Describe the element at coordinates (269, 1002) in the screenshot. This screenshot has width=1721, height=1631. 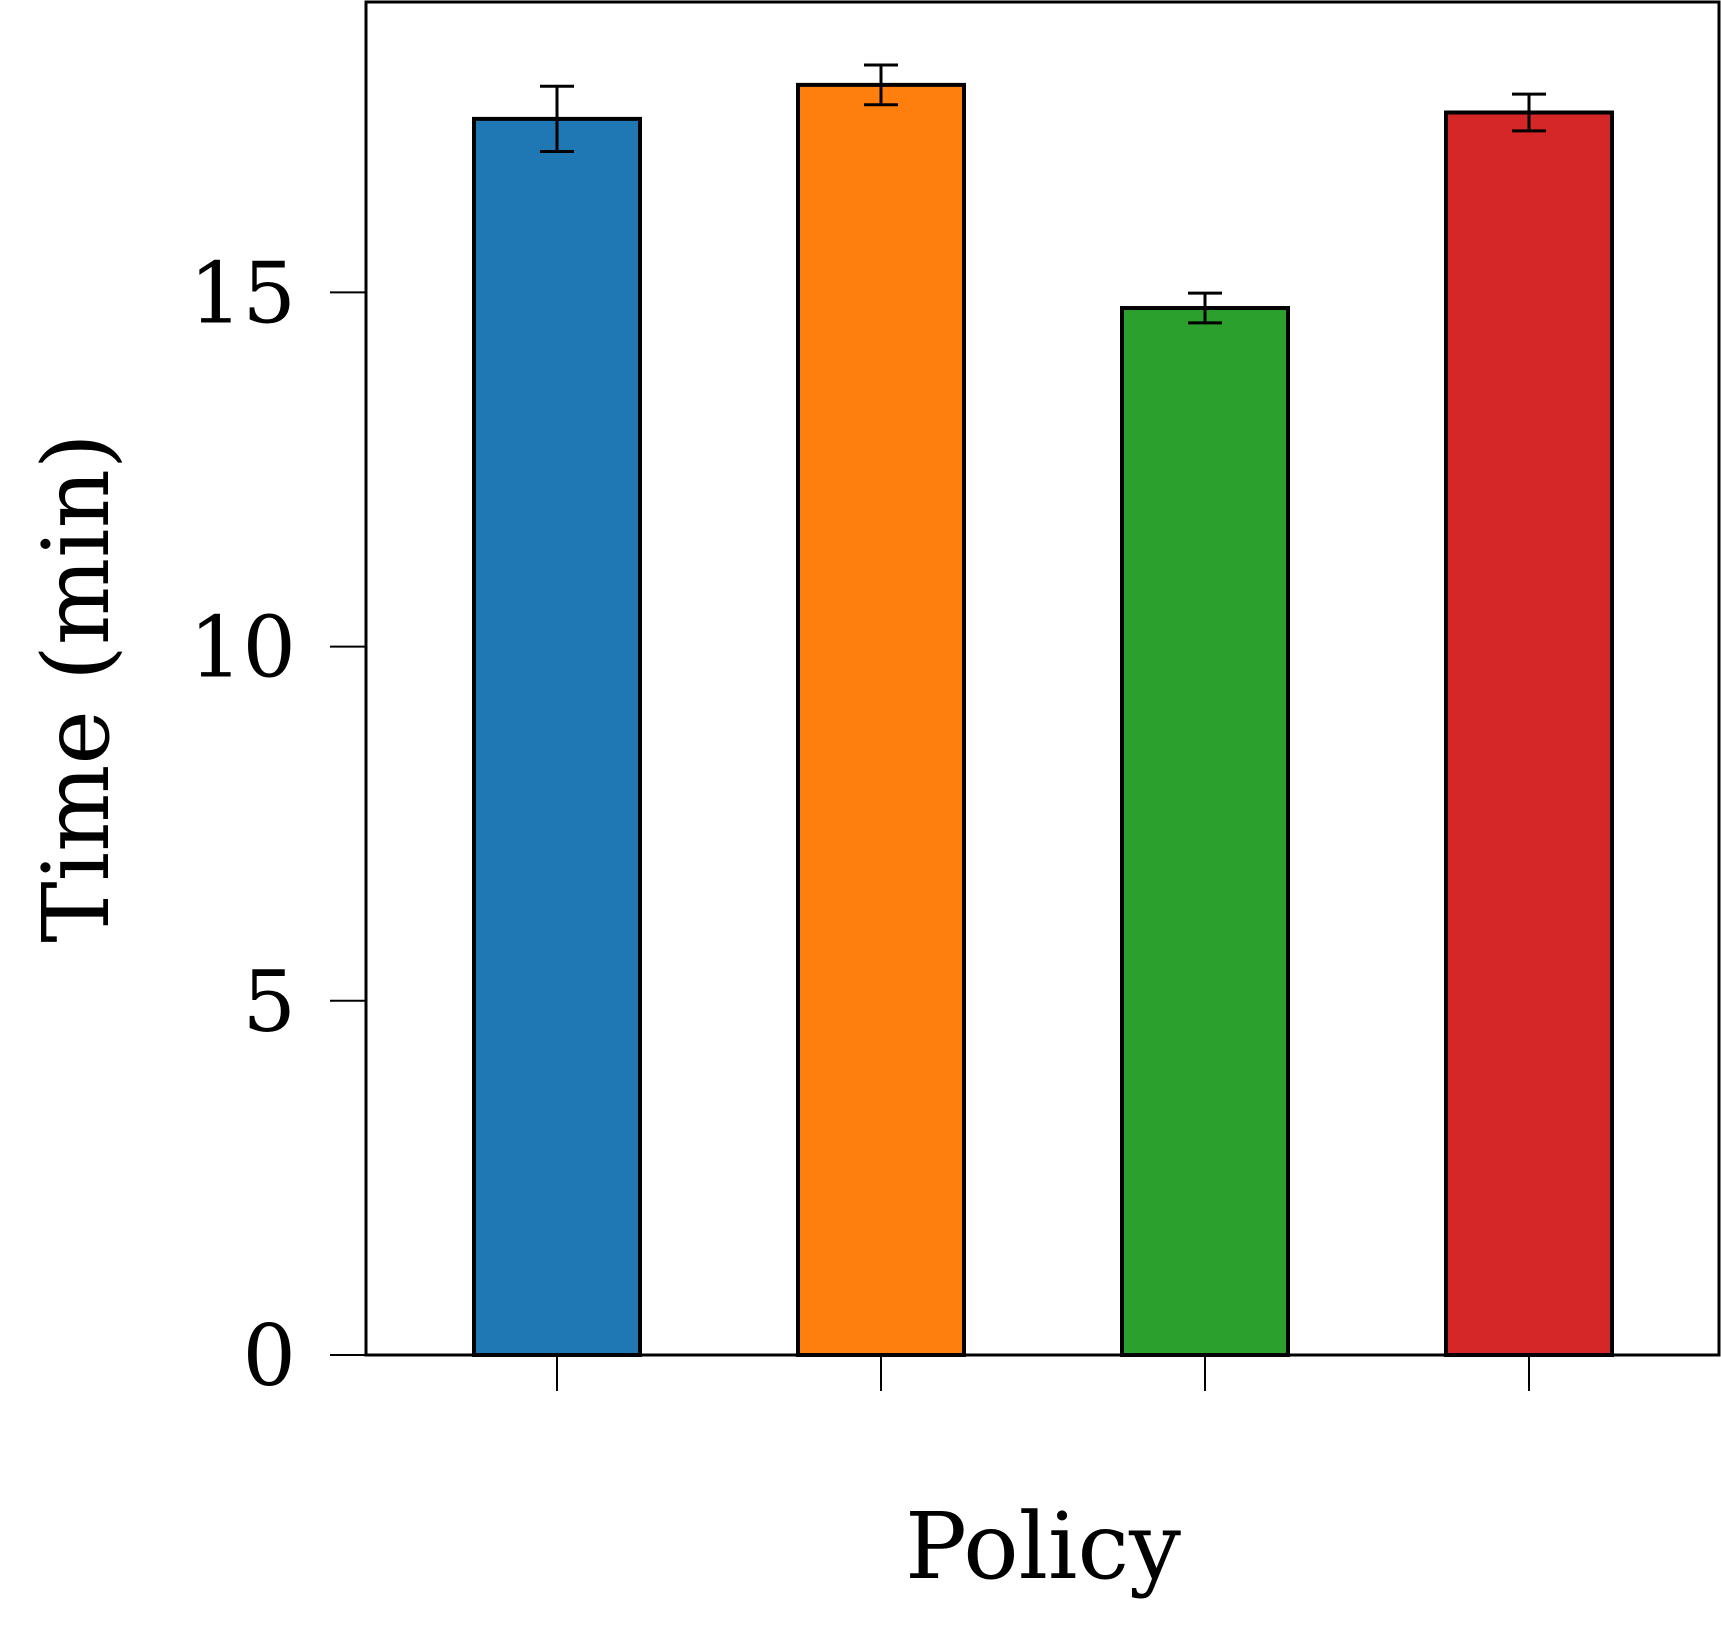
I see `y-tick-label: 5` at that location.